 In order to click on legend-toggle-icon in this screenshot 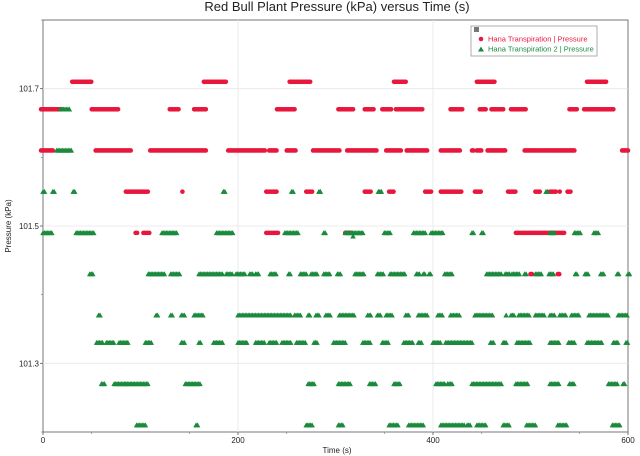, I will do `click(476, 29)`.